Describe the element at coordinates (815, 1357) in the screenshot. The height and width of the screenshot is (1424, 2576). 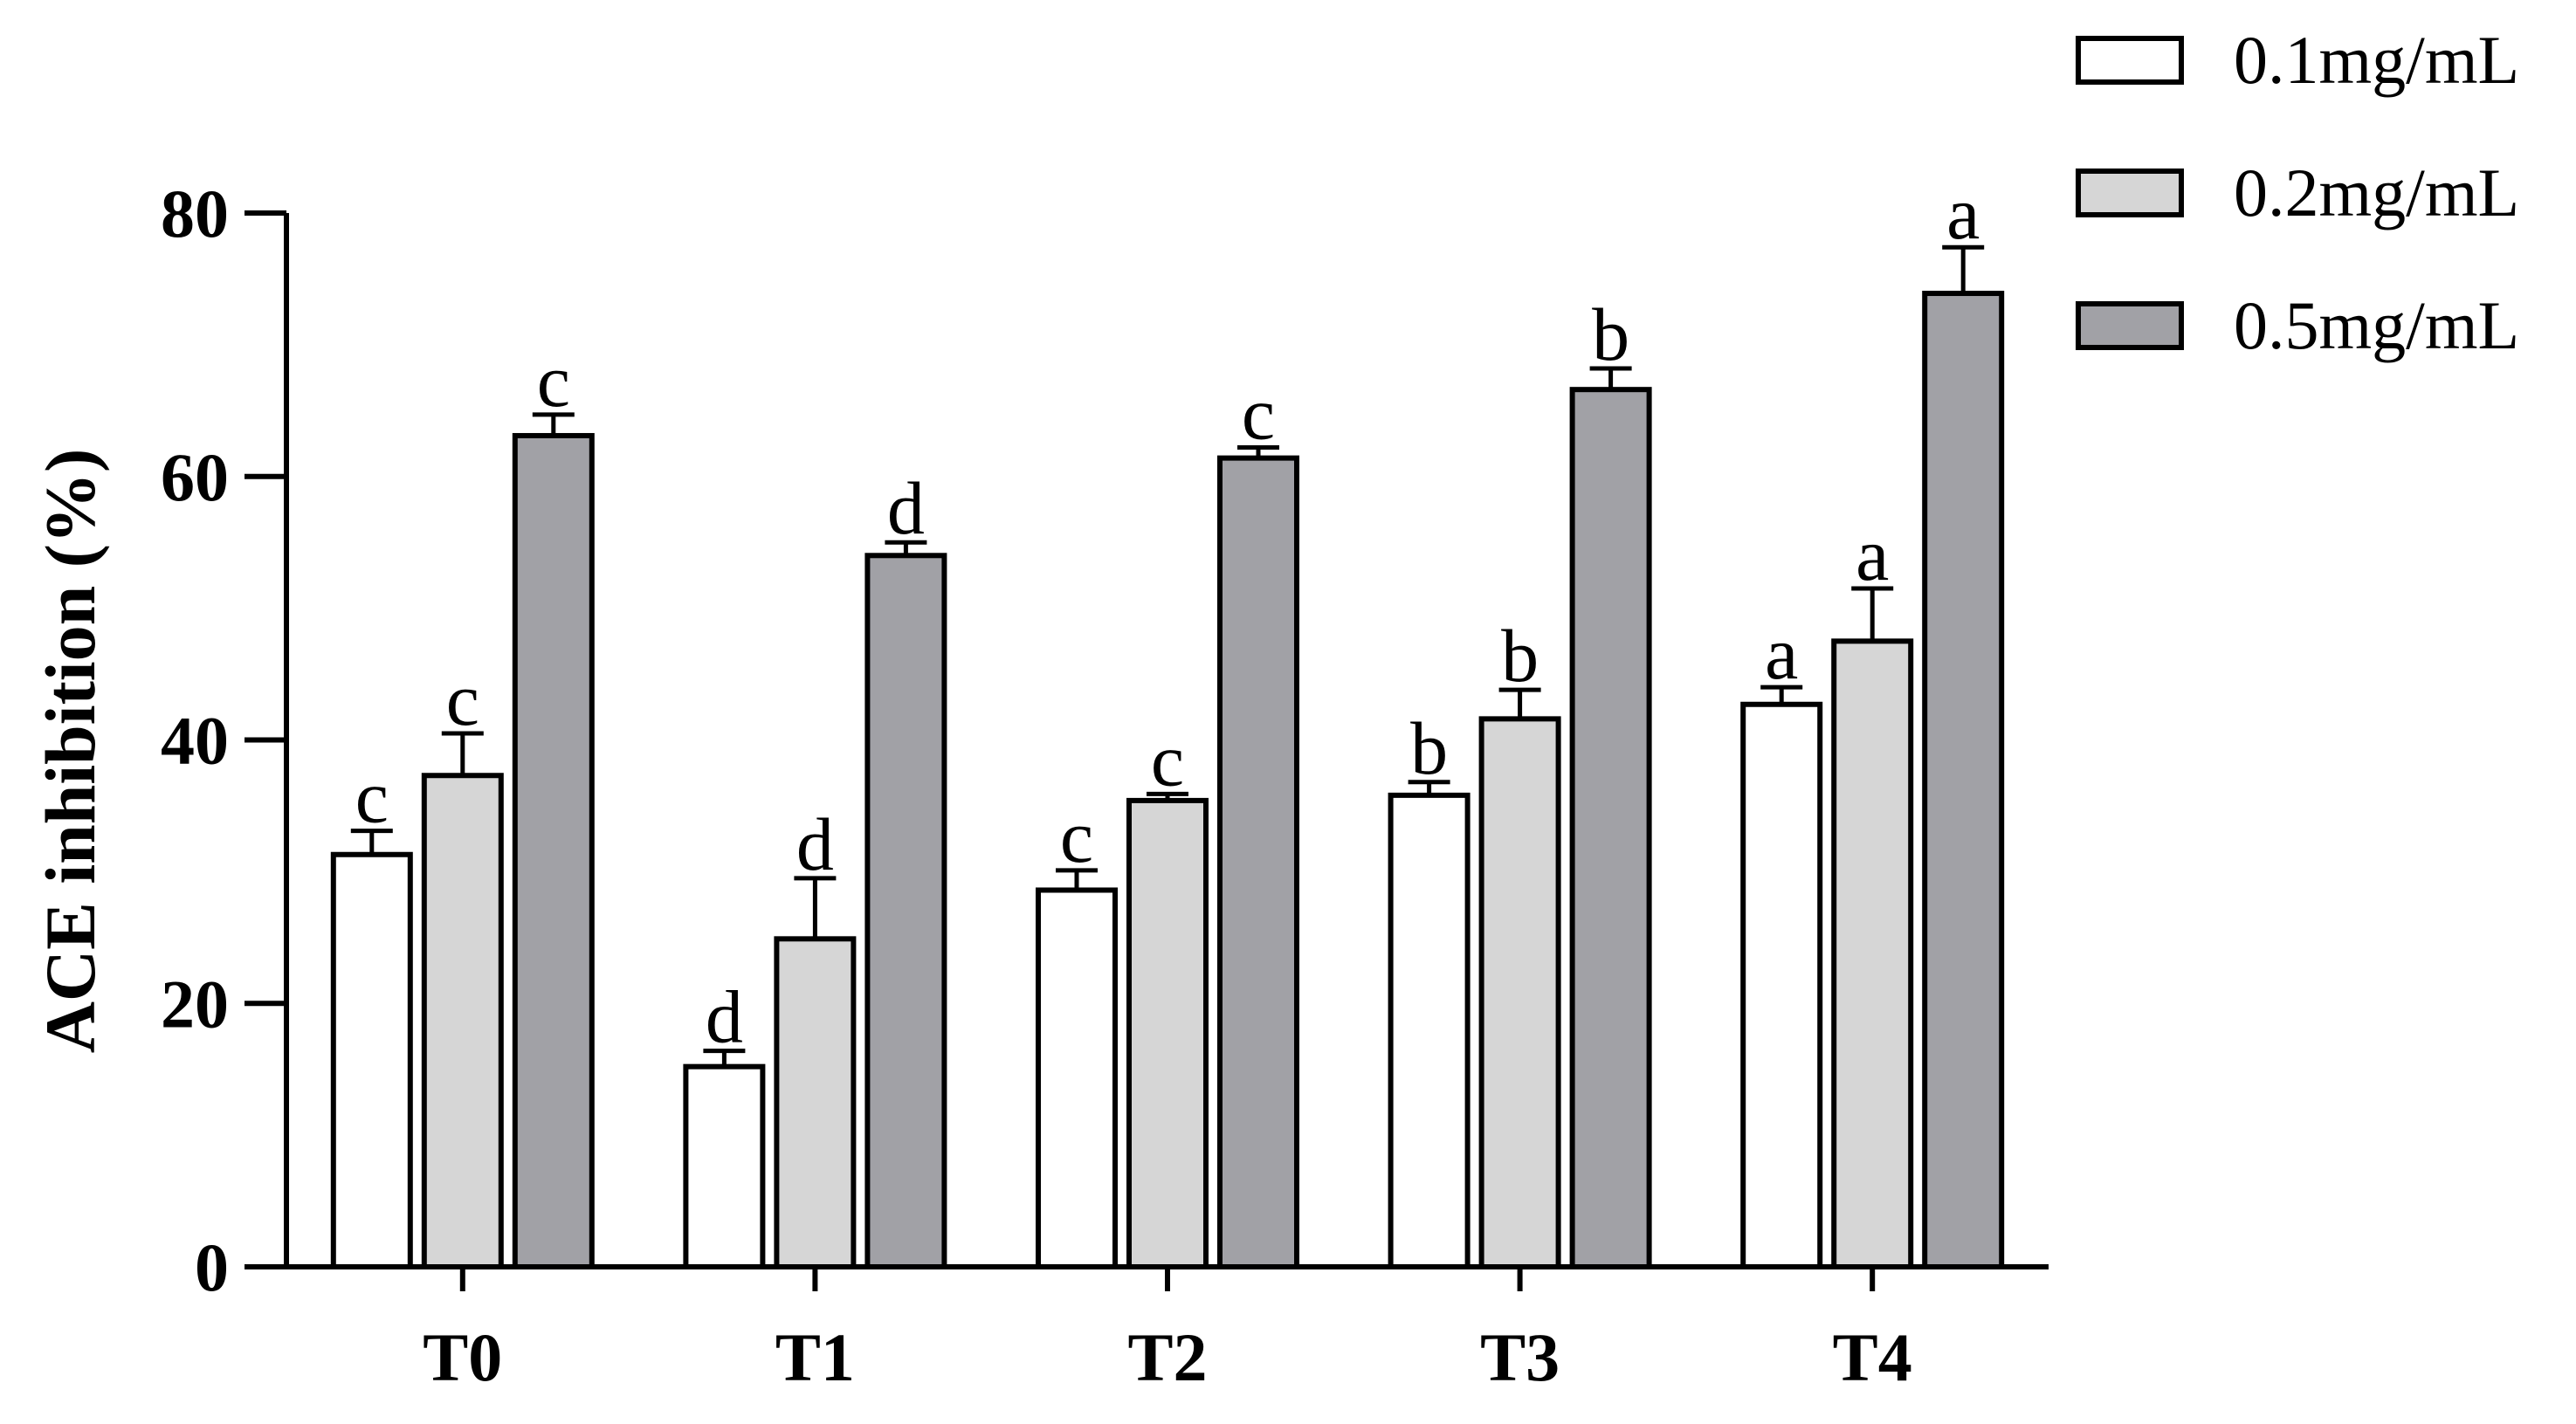
I see `x-tick-label-T1: T1` at that location.